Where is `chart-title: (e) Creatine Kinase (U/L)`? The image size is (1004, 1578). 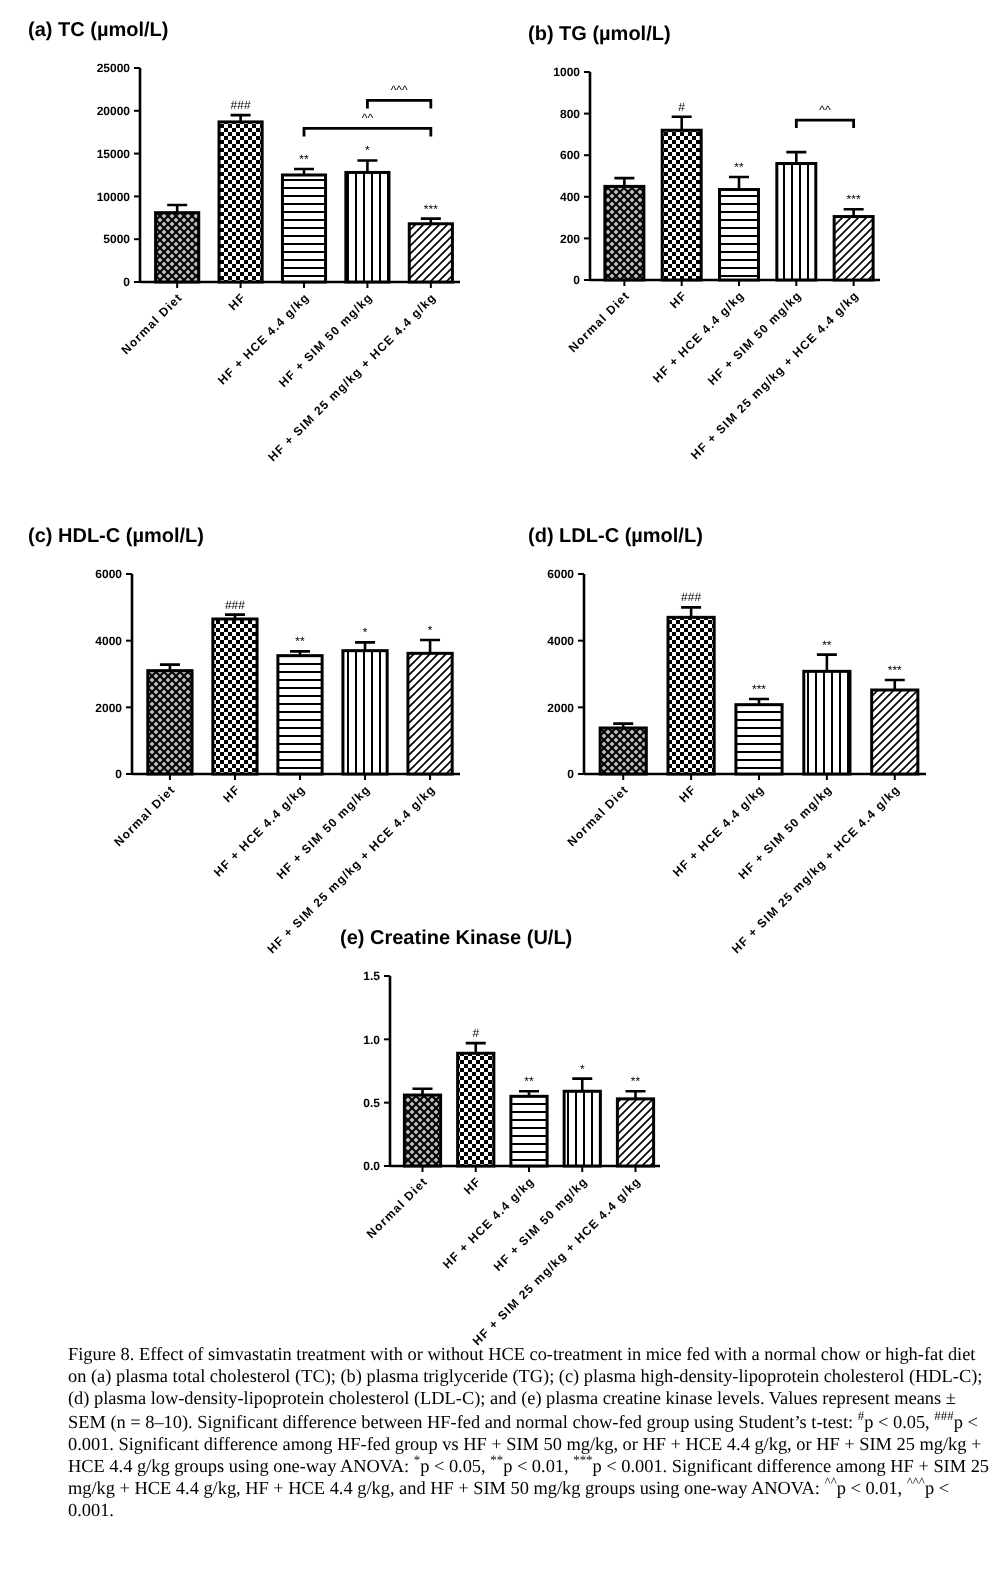 chart-title: (e) Creatine Kinase (U/L) is located at coordinates (456, 939).